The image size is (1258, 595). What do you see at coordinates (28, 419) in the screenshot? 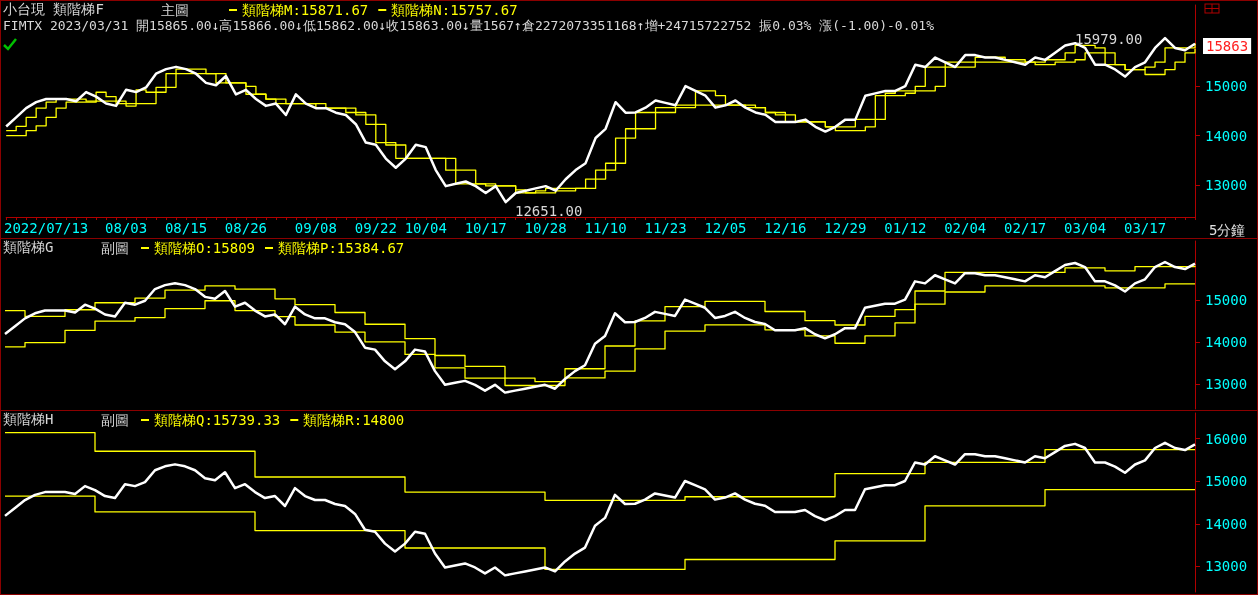
I see `chart-title: 類階梯H` at bounding box center [28, 419].